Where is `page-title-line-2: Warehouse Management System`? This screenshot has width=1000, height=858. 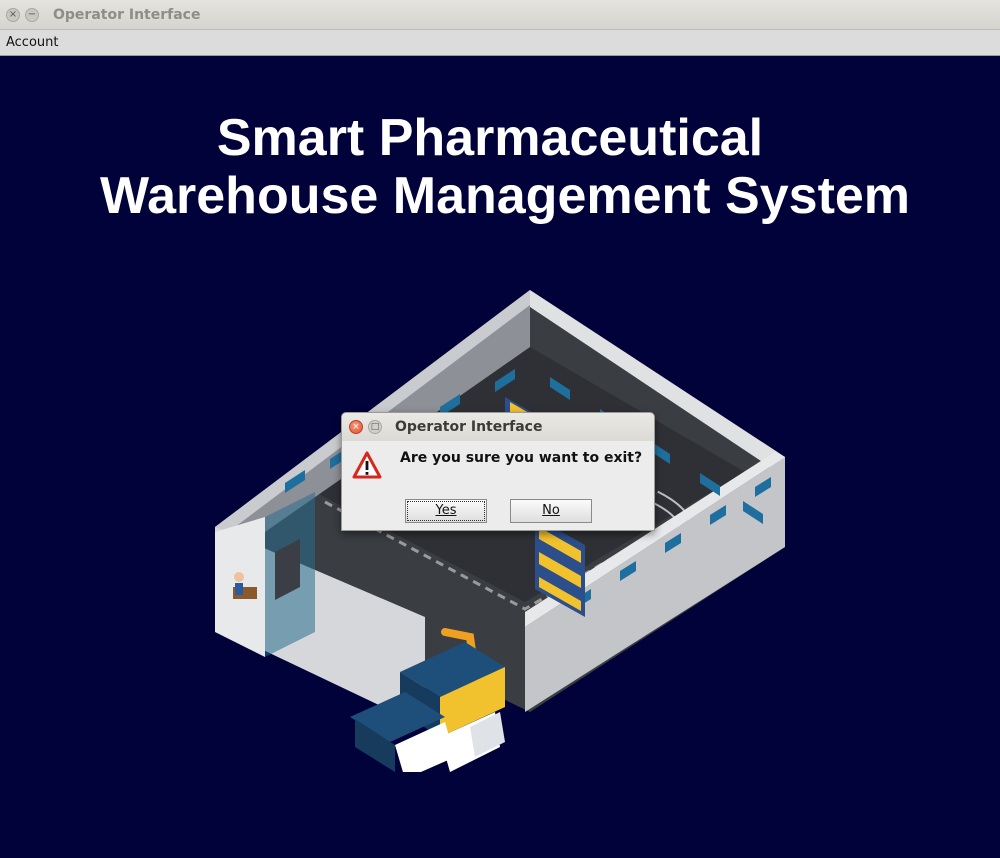 page-title-line-2: Warehouse Management System is located at coordinates (505, 196).